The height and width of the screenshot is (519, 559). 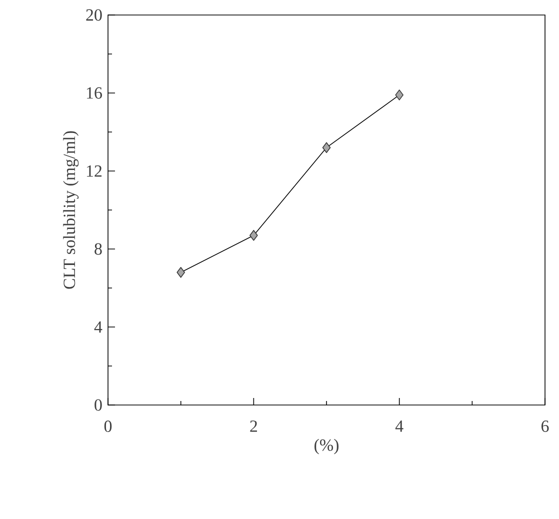 What do you see at coordinates (108, 426) in the screenshot?
I see `x-tick-label: 0` at bounding box center [108, 426].